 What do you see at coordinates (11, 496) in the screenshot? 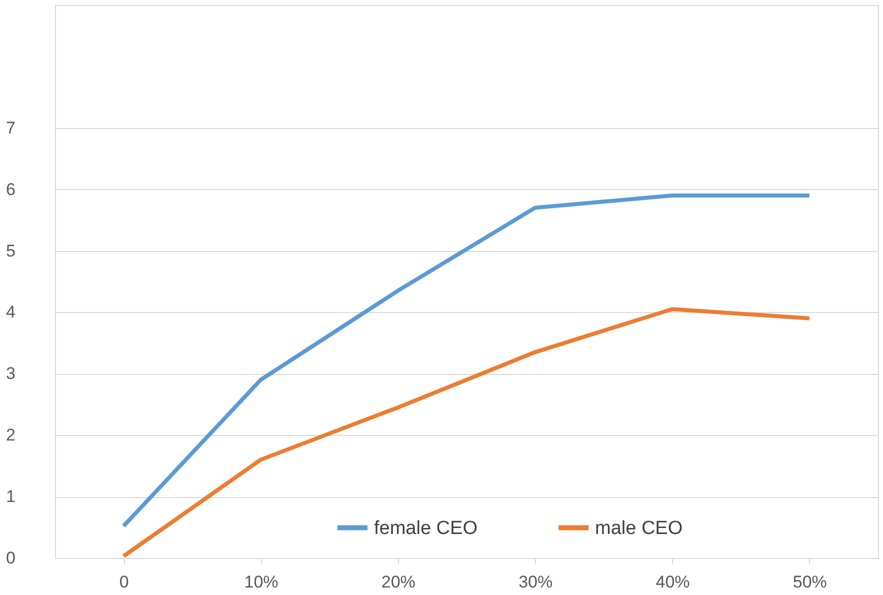
I see `y-tick-label: 1` at bounding box center [11, 496].